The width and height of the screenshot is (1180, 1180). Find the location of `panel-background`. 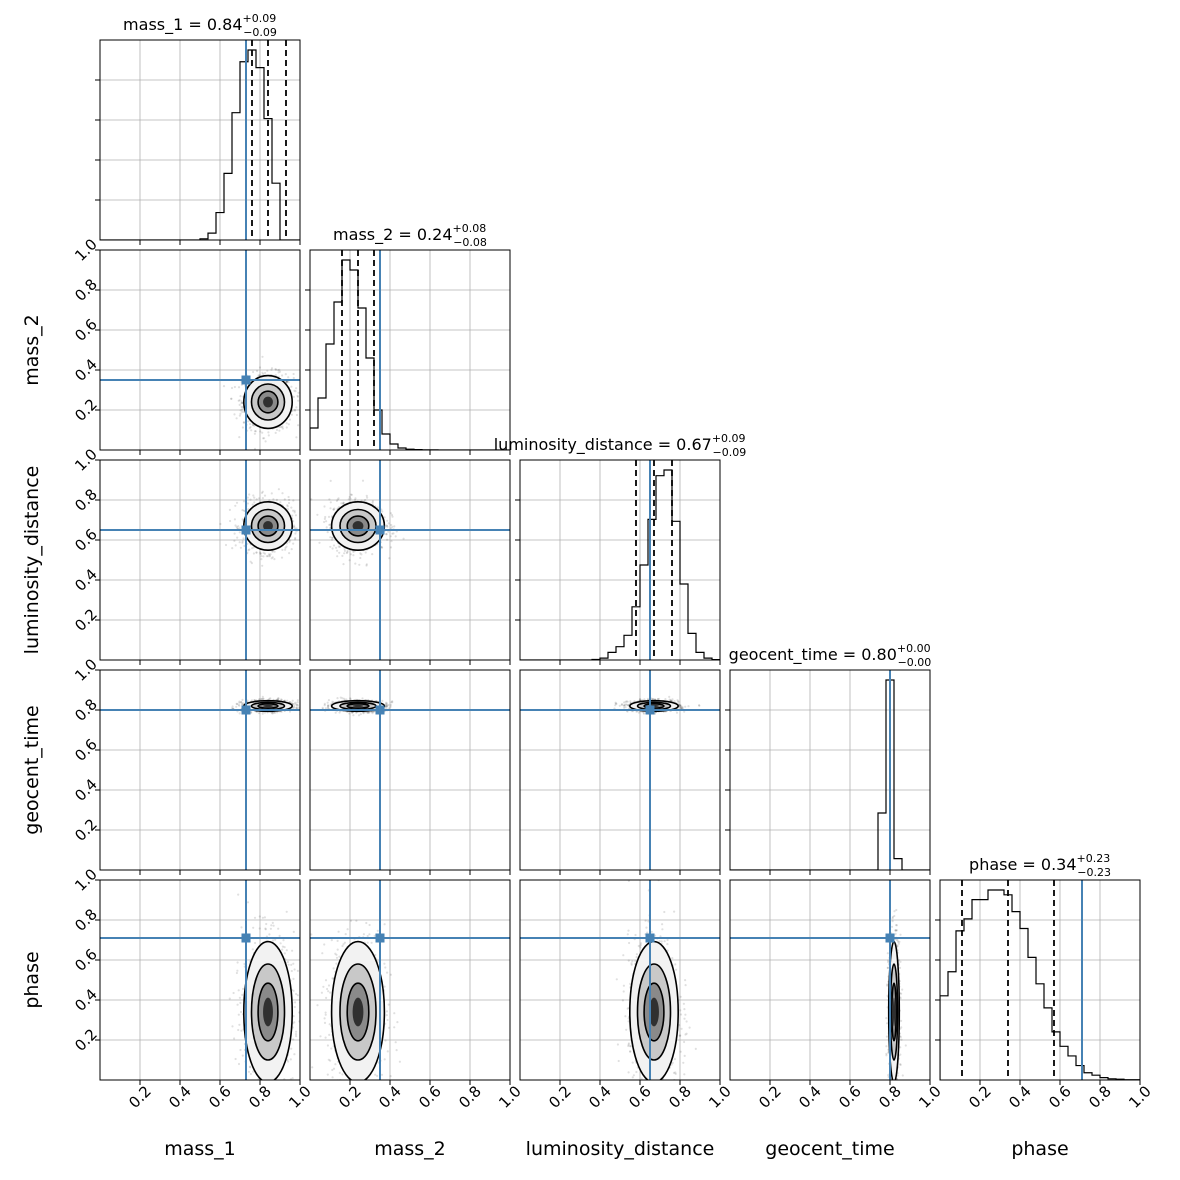

panel-background is located at coordinates (620, 560).